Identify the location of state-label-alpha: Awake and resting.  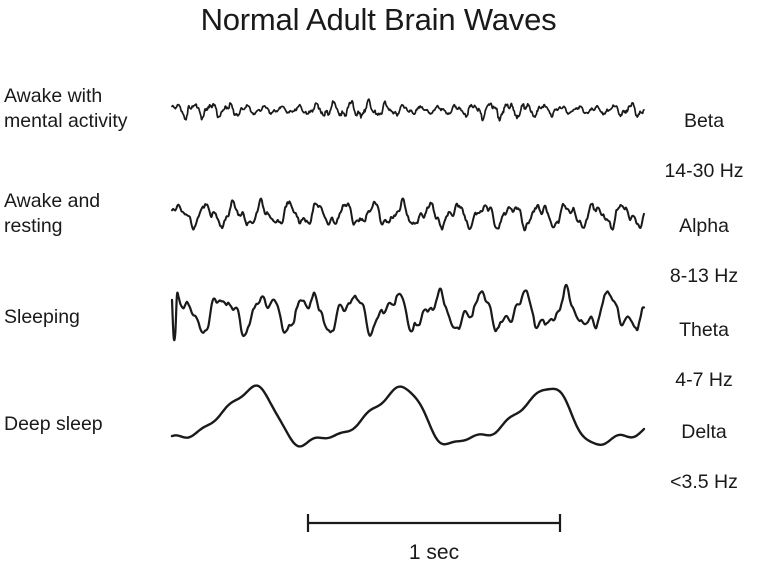
(52, 213).